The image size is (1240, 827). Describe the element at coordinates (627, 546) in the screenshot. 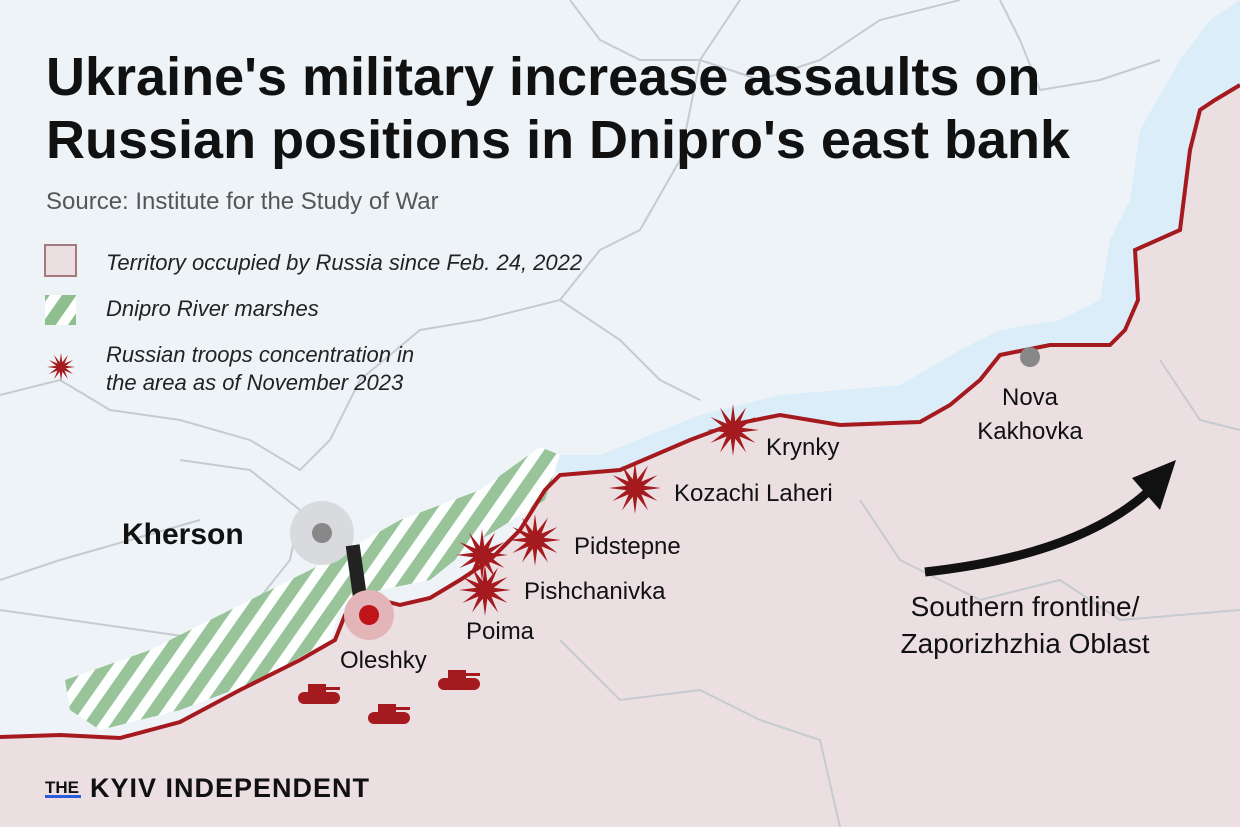

I see `place-label: Pidstepne` at that location.